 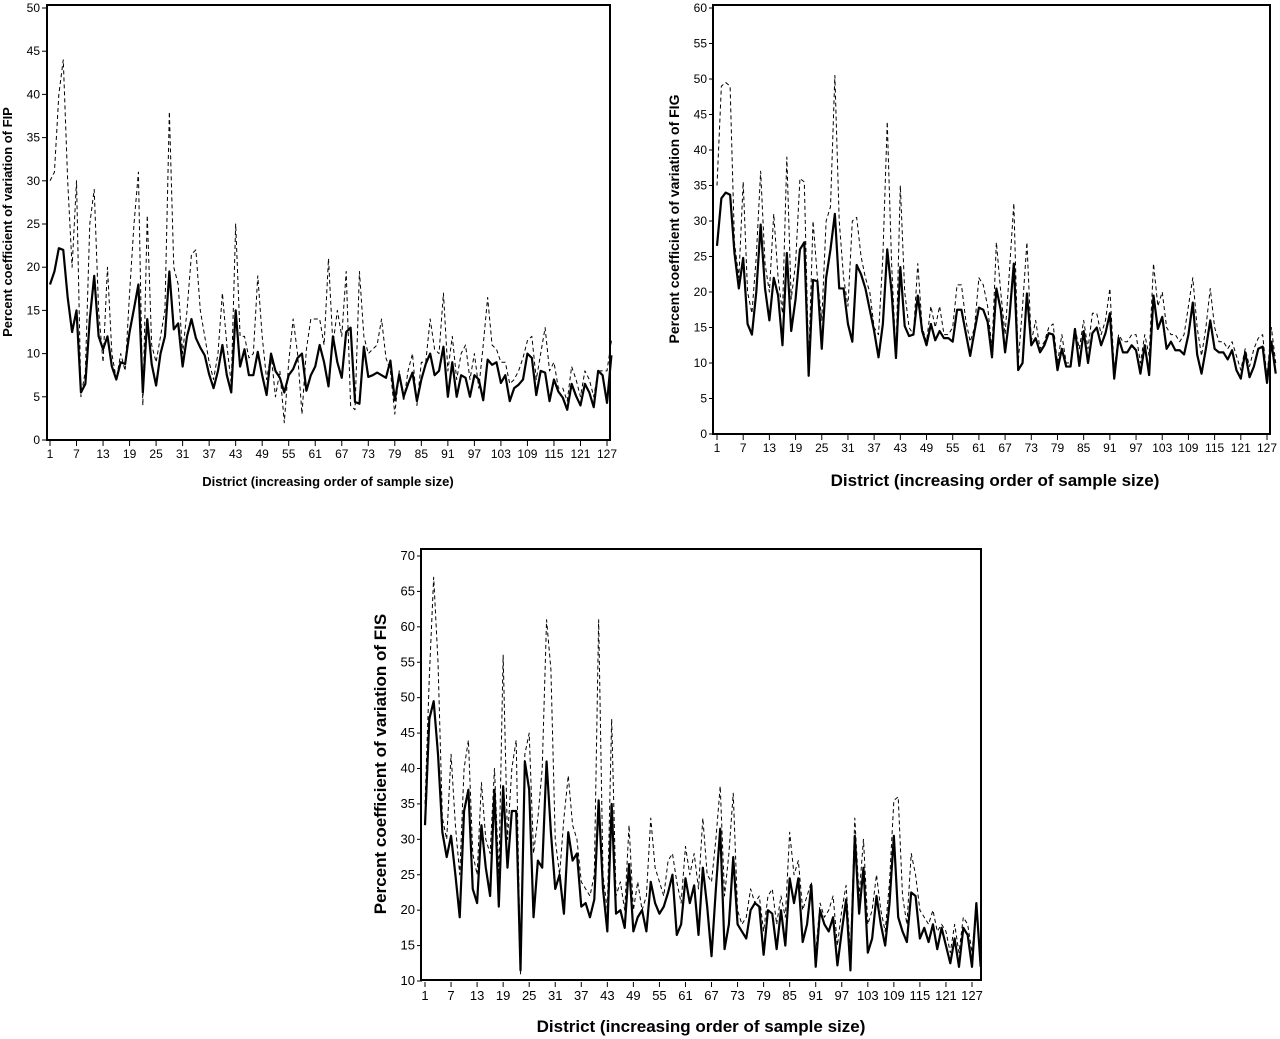 What do you see at coordinates (674, 218) in the screenshot?
I see `y-axis-label: Percent coefficient of variation of FIG` at bounding box center [674, 218].